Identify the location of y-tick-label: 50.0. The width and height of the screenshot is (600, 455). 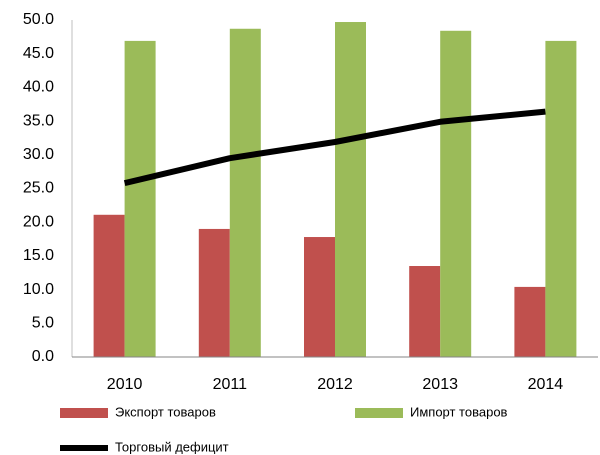
(38, 19).